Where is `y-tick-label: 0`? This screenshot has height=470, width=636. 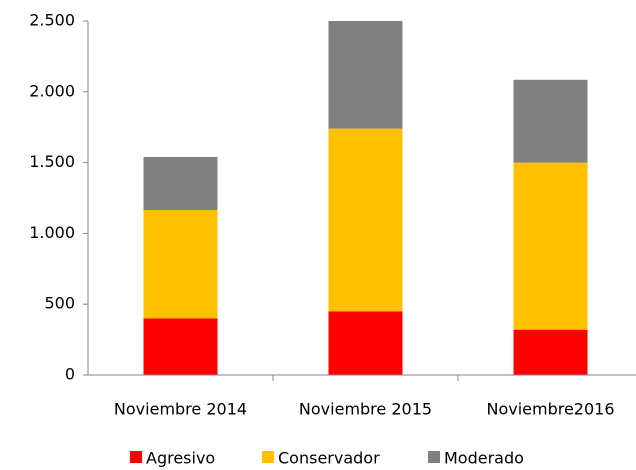 y-tick-label: 0 is located at coordinates (70, 374).